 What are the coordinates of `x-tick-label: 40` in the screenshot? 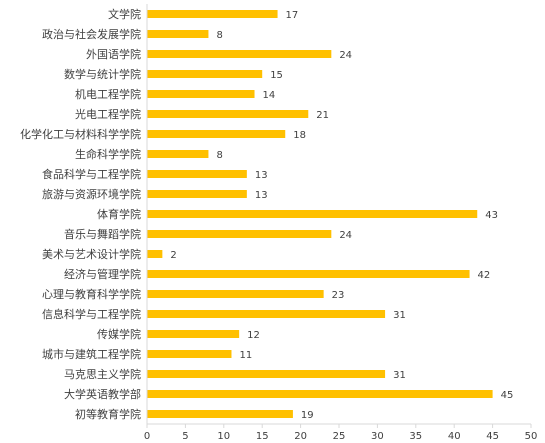 It's located at (454, 436).